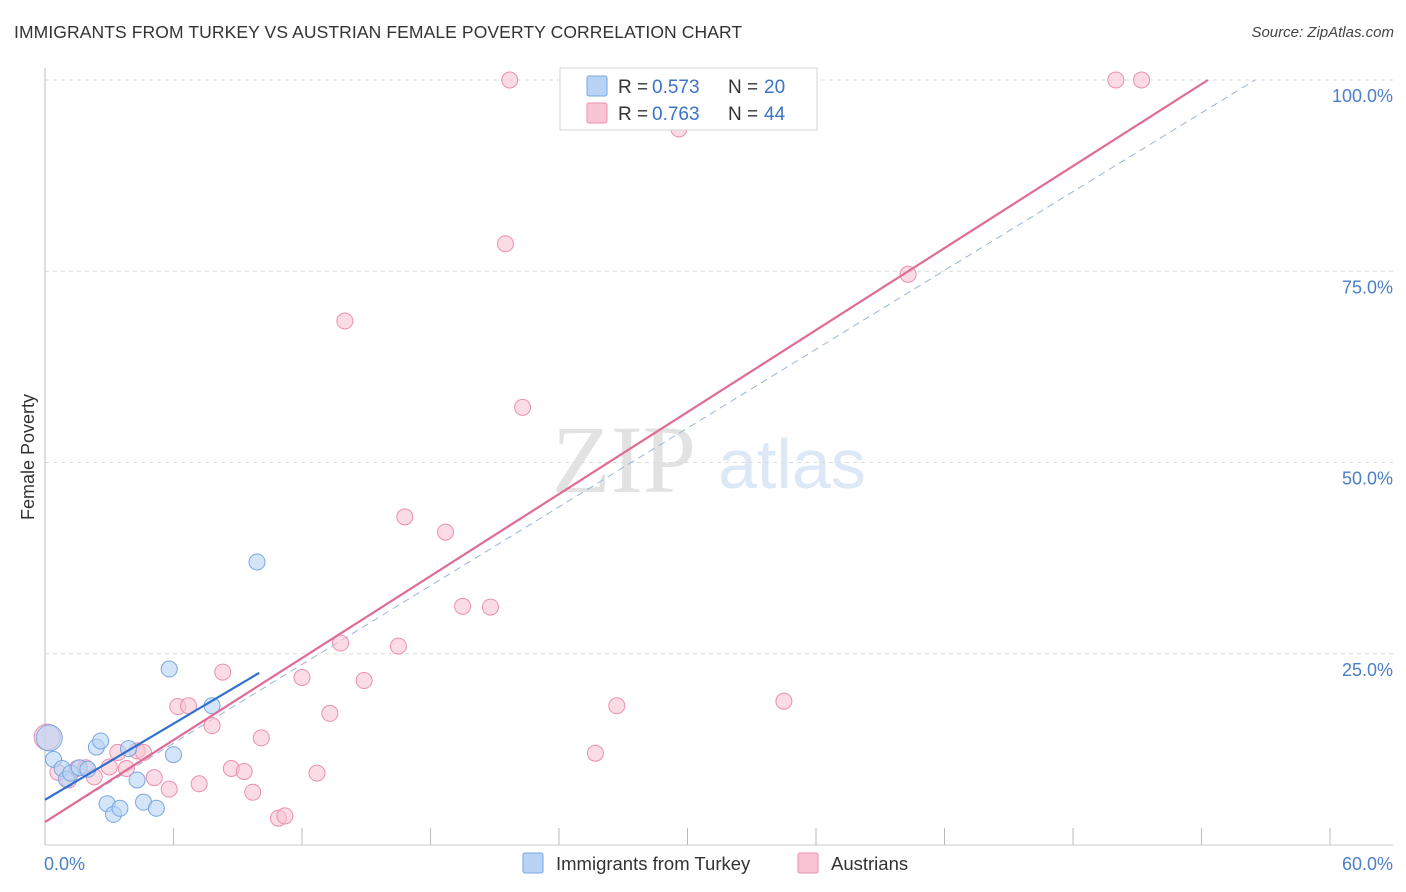 This screenshot has width=1406, height=892. Describe the element at coordinates (624, 459) in the screenshot. I see `watermark-zip: ZIP` at that location.